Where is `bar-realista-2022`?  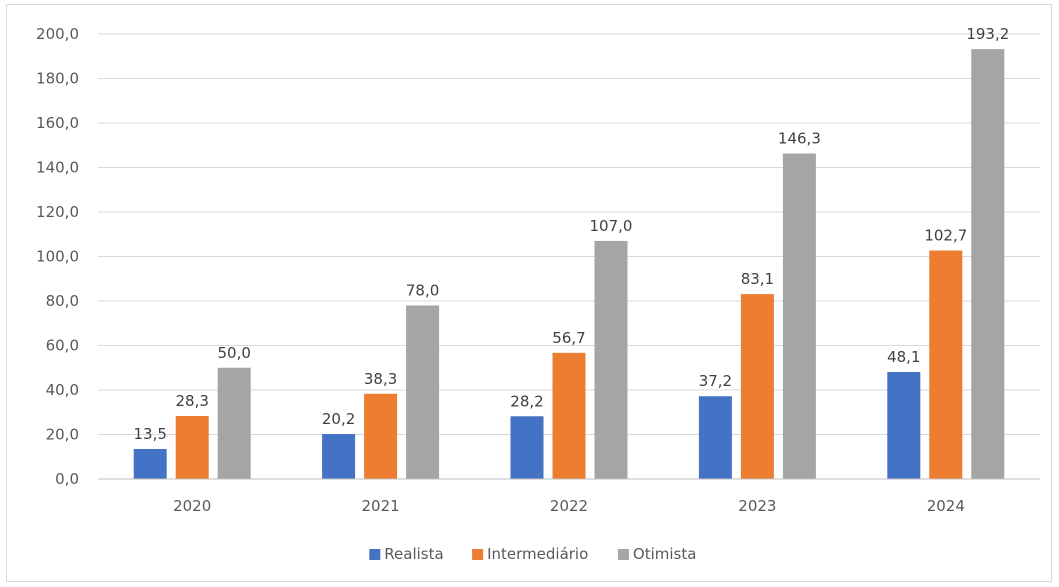
bar-realista-2022 is located at coordinates (527, 447).